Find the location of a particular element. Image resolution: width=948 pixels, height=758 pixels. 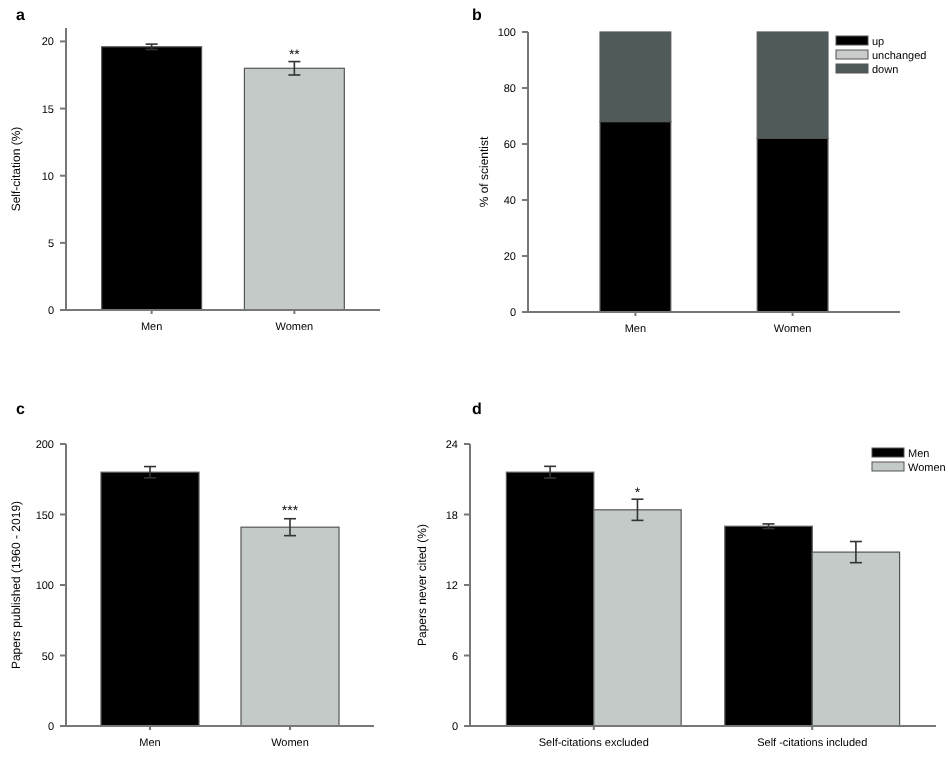

chart-title: a is located at coordinates (21, 15).